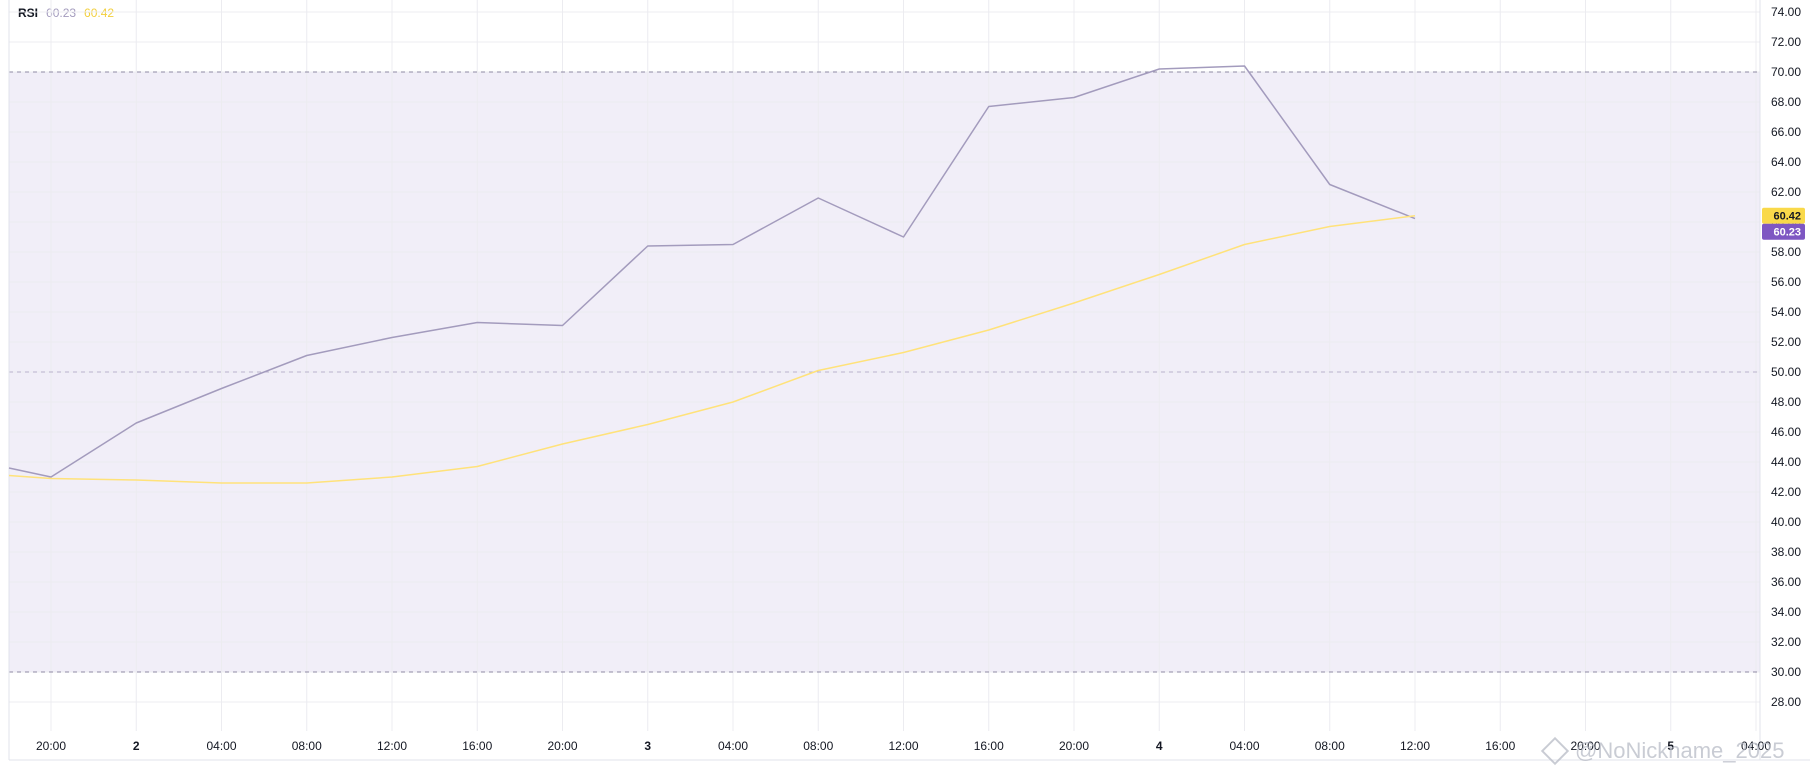  I want to click on watermark: @NoNickname_2025, so click(1662, 751).